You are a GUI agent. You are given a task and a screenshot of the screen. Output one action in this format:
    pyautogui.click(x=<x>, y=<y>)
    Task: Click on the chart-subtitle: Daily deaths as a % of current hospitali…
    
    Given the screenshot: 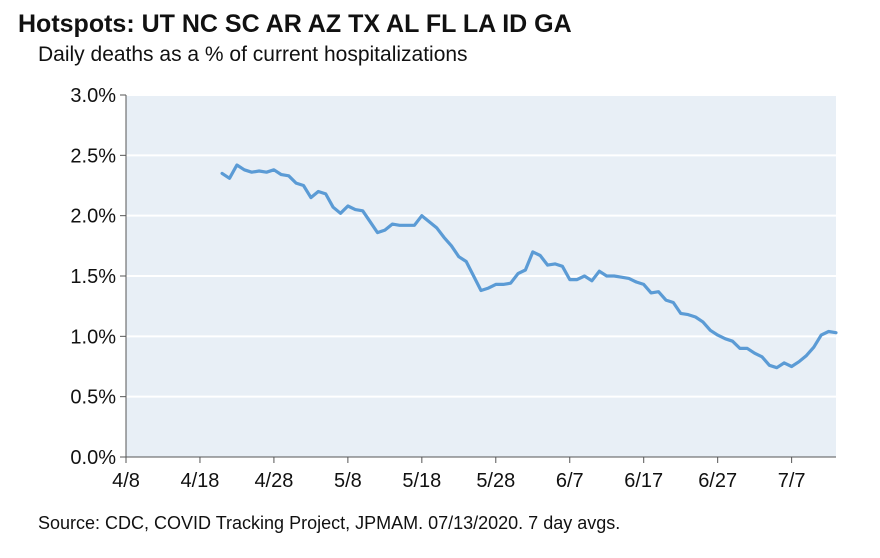 What is the action you would take?
    pyautogui.click(x=253, y=54)
    